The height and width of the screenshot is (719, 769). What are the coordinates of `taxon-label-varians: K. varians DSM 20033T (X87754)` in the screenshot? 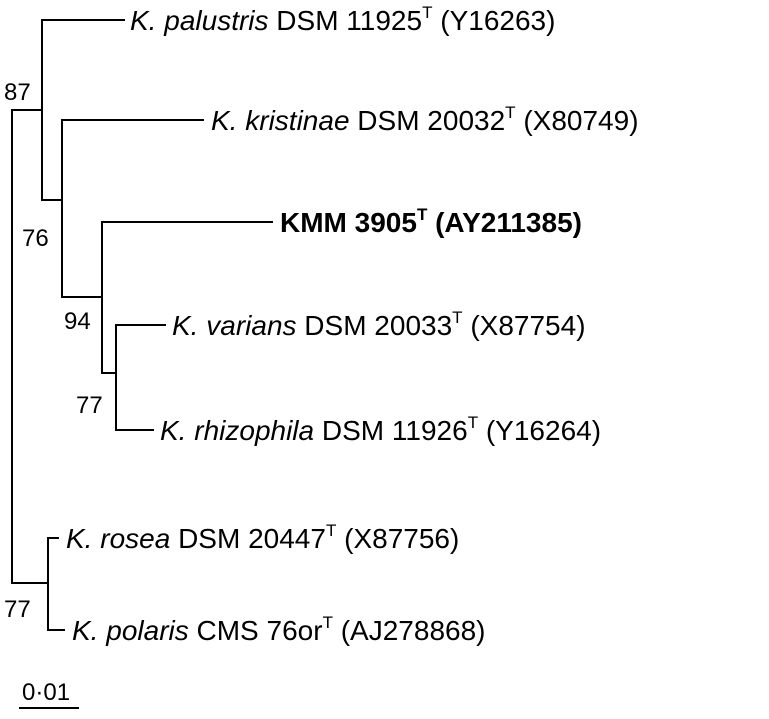 It's located at (379, 319).